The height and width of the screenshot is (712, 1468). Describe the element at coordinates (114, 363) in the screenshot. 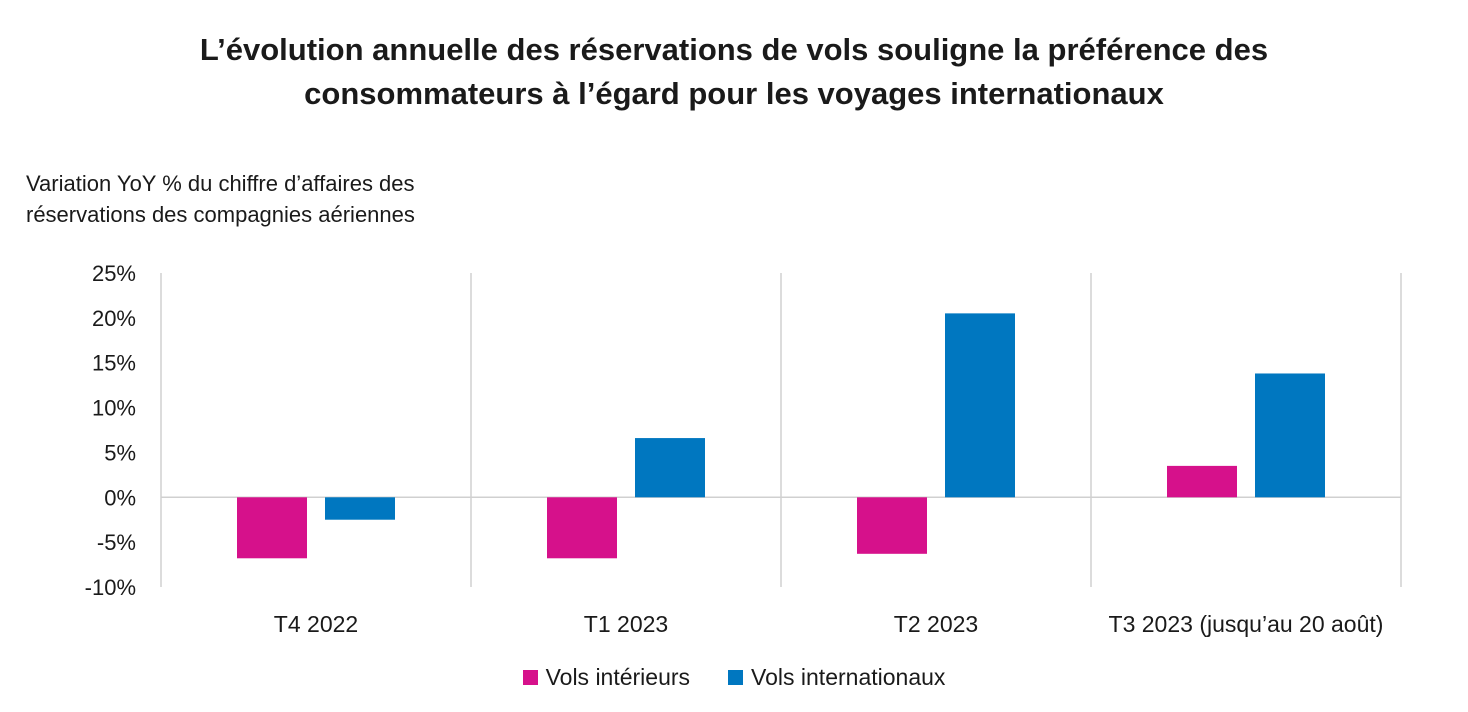

I see `y-tick-label: 15%` at that location.